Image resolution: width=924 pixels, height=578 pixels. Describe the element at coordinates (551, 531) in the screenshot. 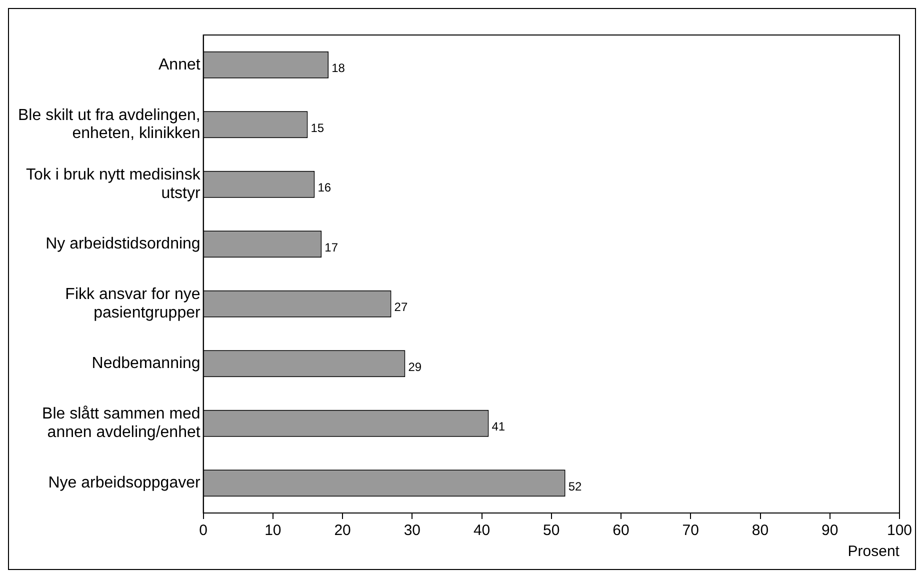

I see `x-tick-label: 50` at that location.